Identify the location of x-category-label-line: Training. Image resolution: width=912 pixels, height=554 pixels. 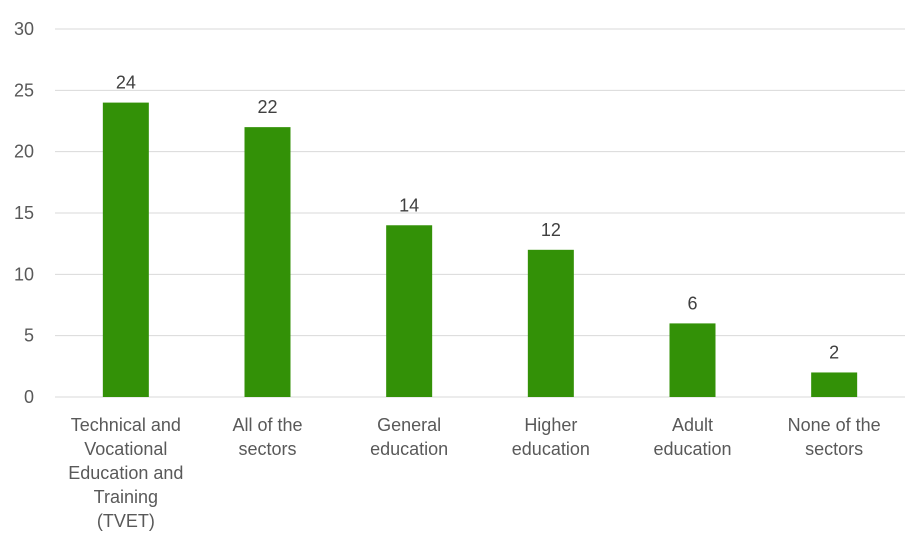
(126, 497).